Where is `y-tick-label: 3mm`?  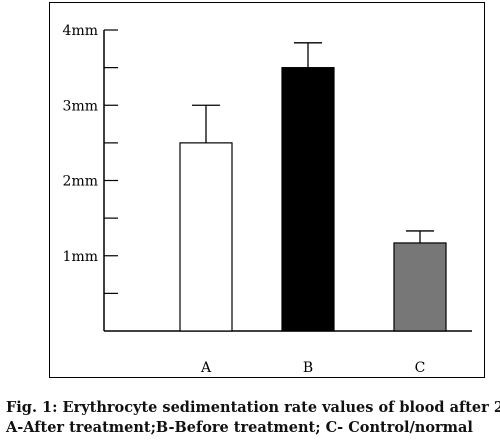
y-tick-label: 3mm is located at coordinates (80, 106).